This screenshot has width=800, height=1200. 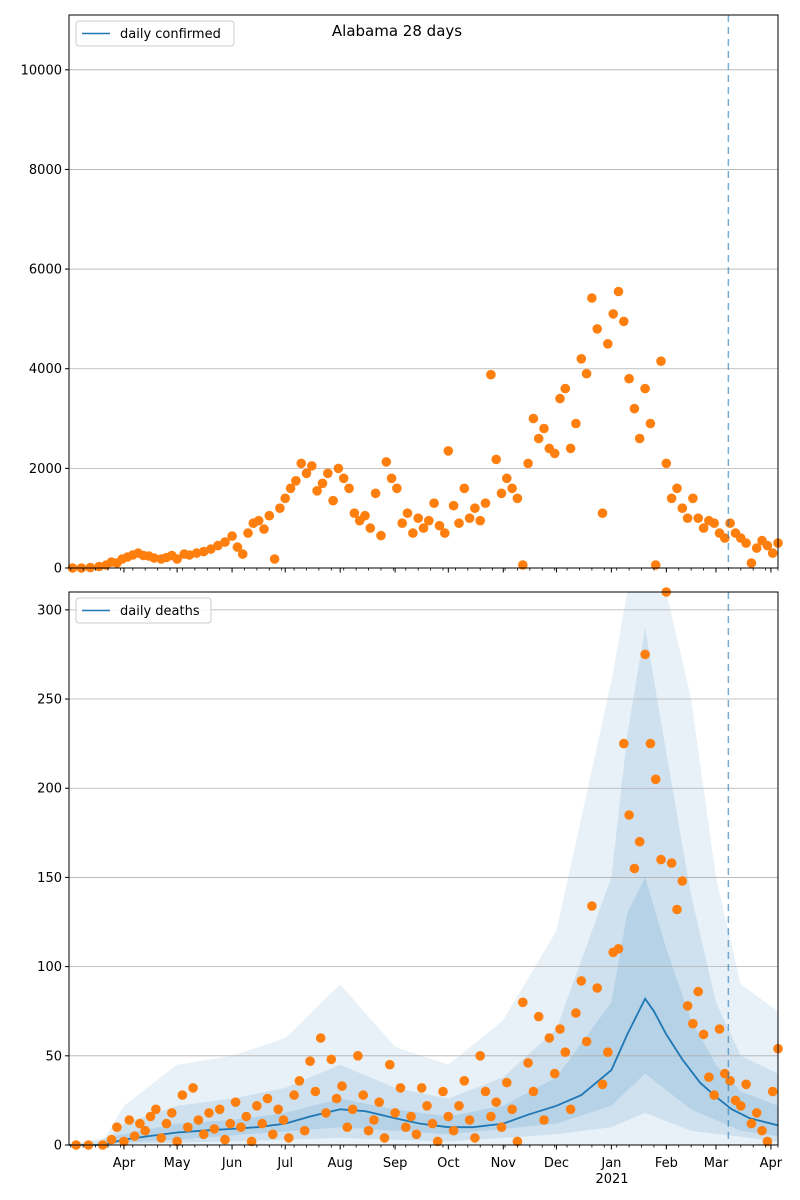 I want to click on bottom-legend: daily deaths, so click(x=143, y=610).